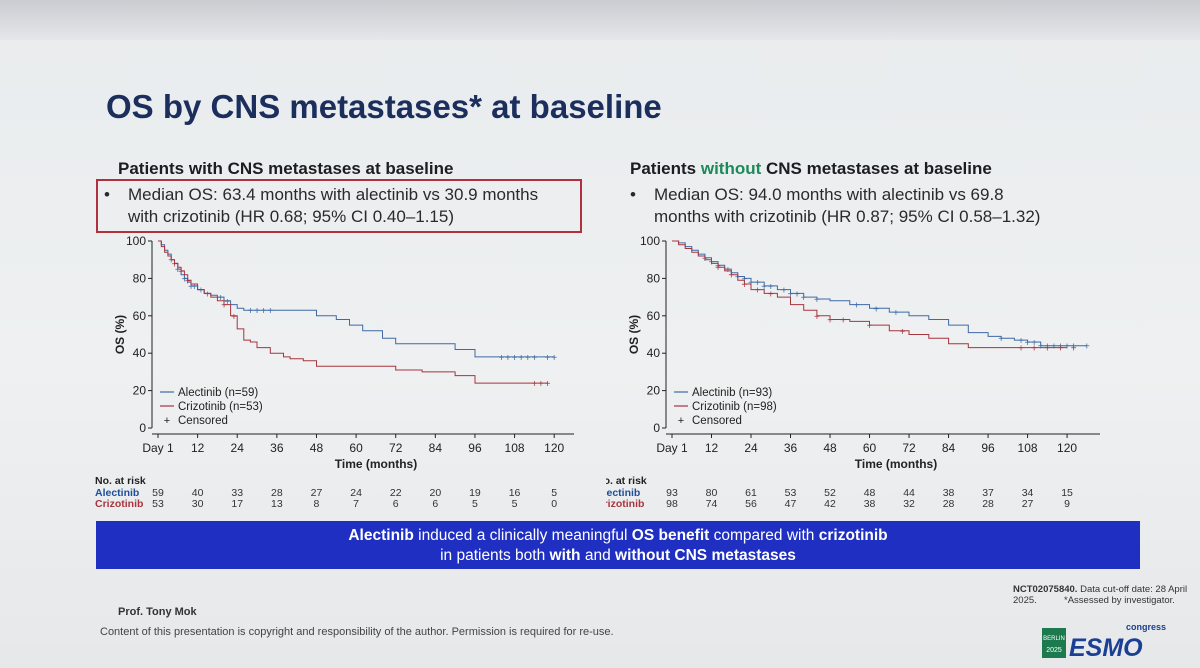  What do you see at coordinates (515, 448) in the screenshot?
I see `left-x-tick-label: 108` at bounding box center [515, 448].